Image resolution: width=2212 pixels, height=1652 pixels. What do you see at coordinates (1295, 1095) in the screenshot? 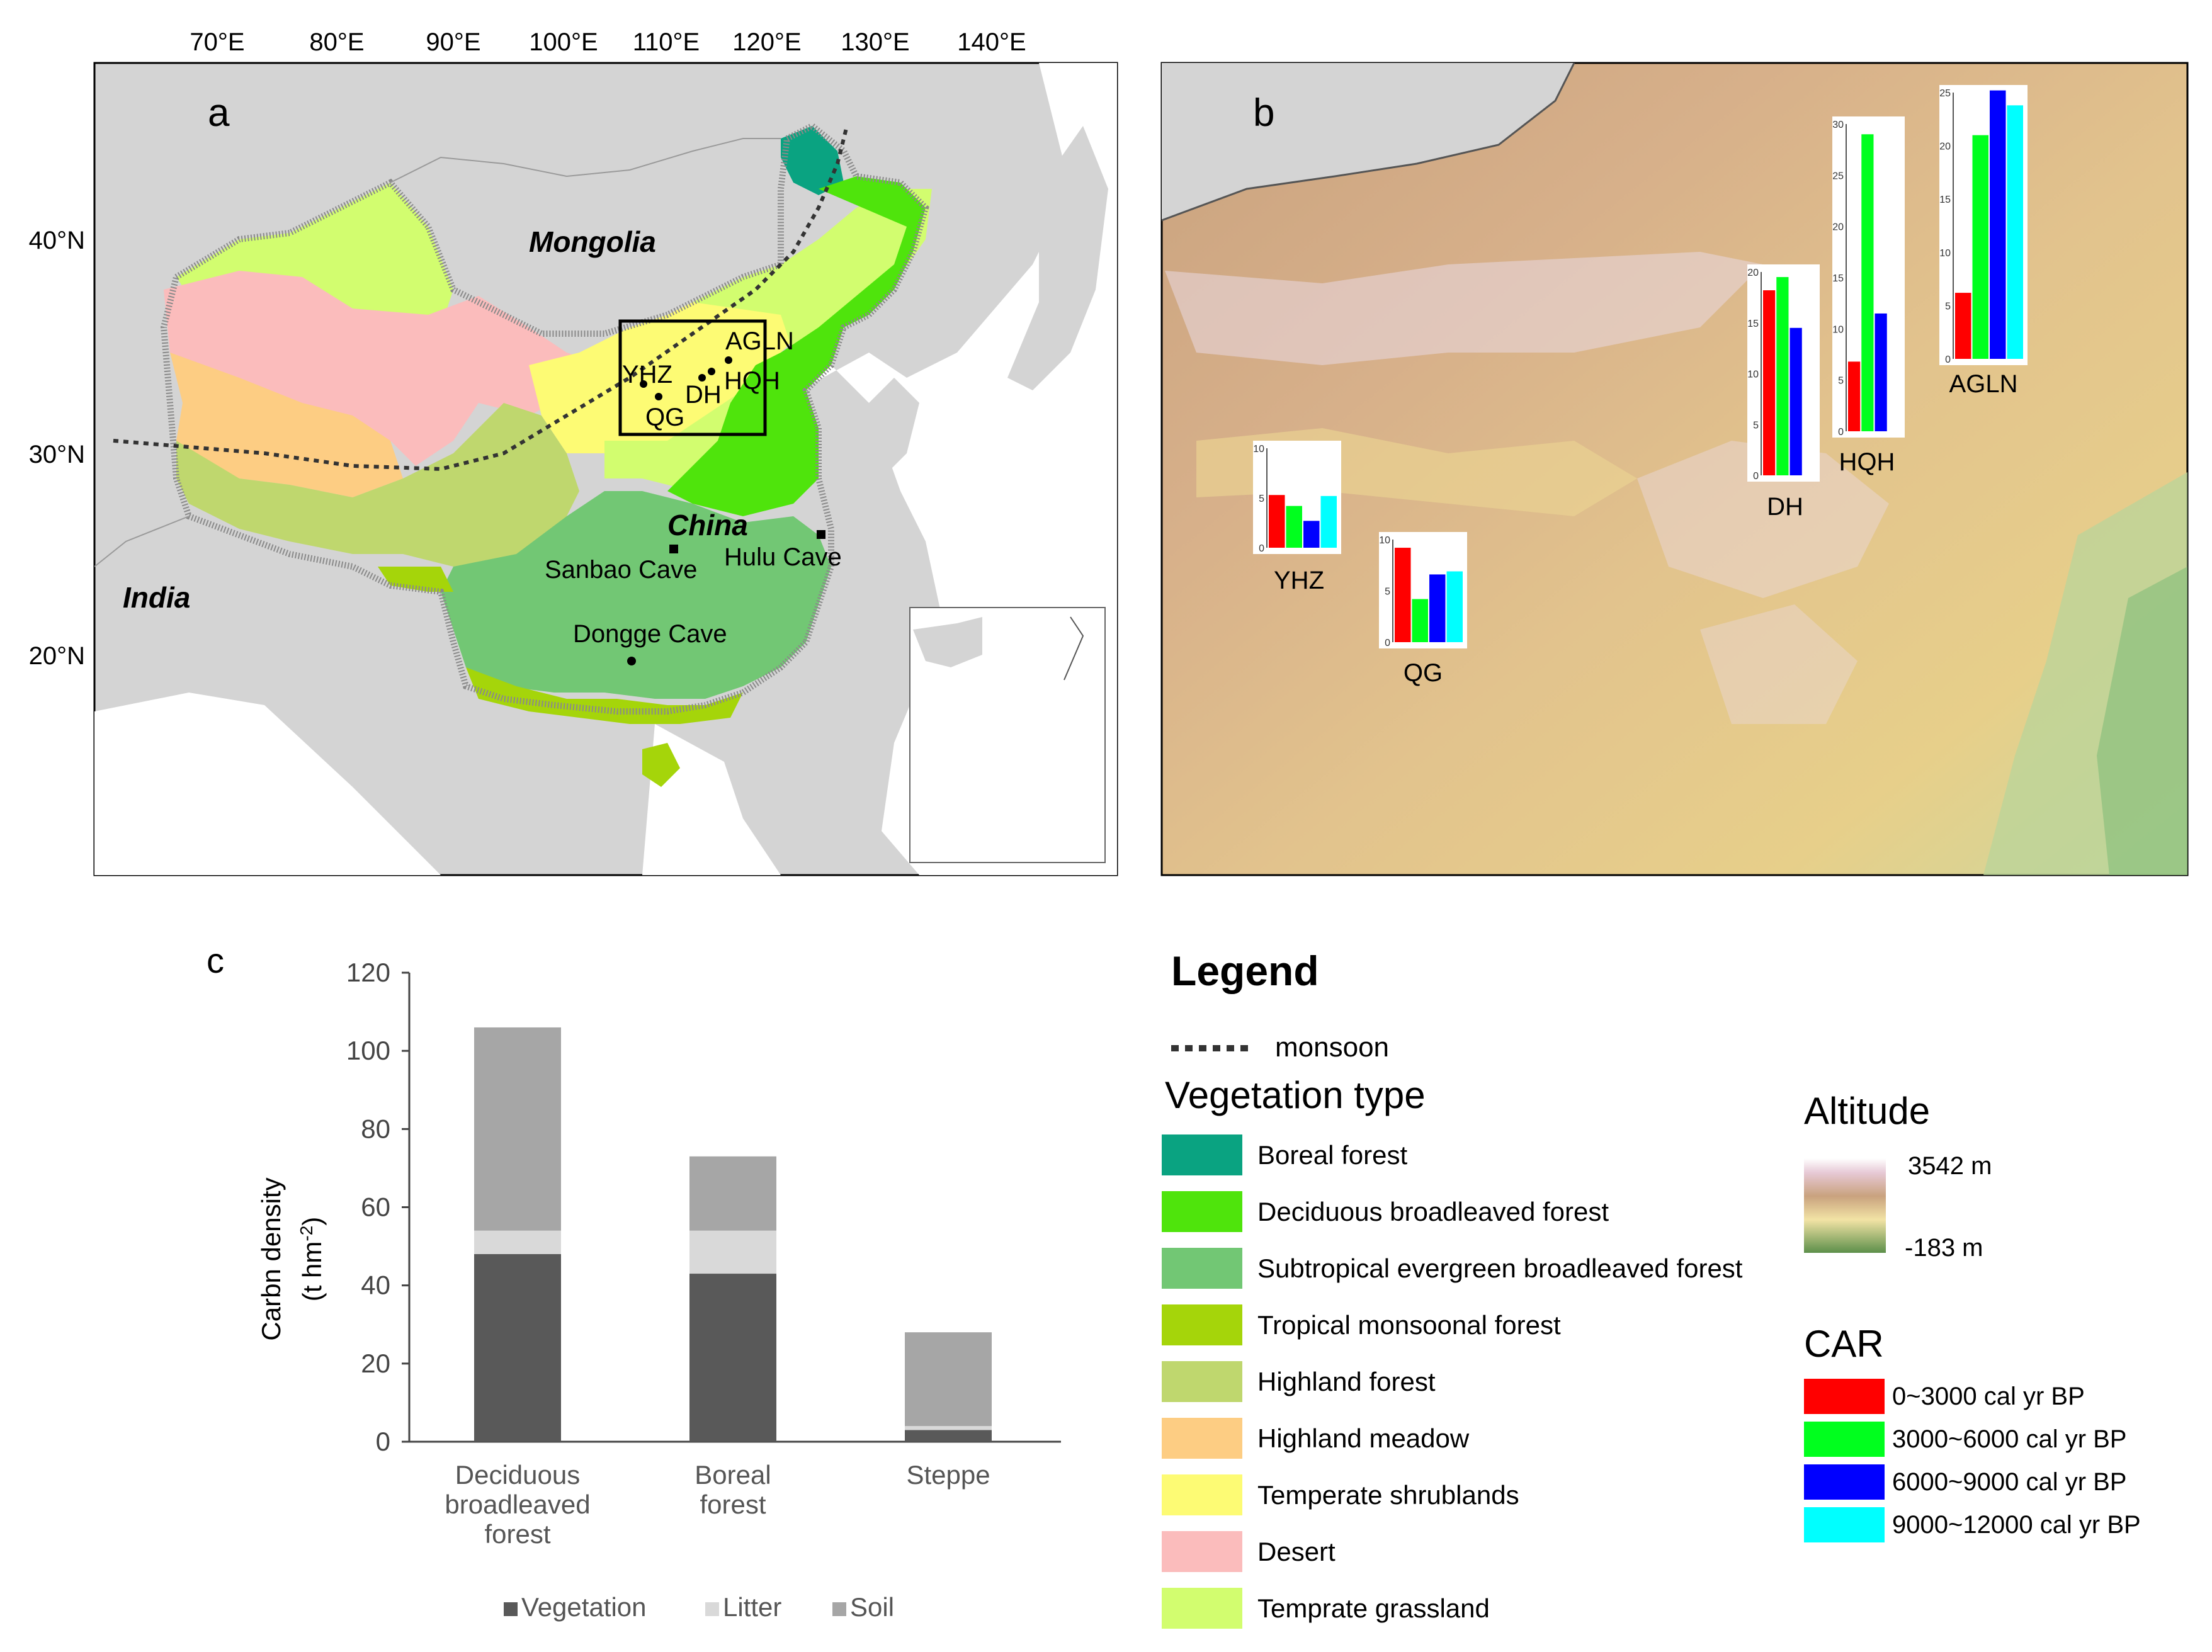
I see `vegetation-title: Vegetation type` at bounding box center [1295, 1095].